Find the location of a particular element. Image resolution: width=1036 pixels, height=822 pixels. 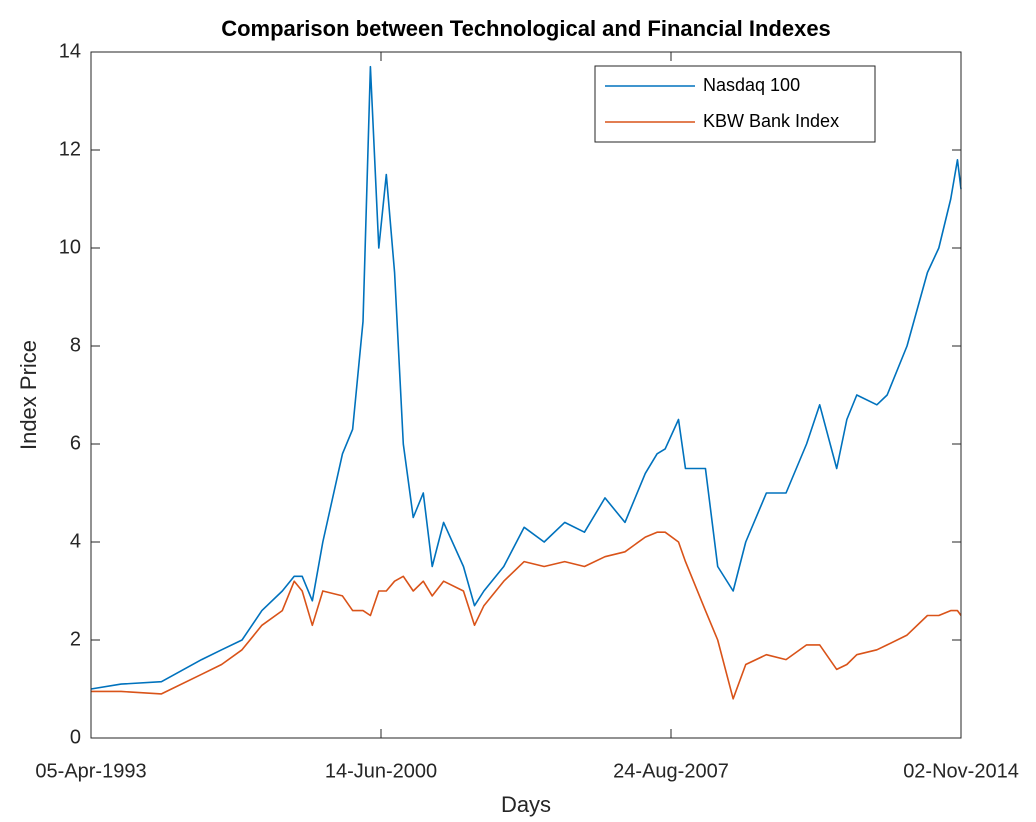

x-axis-label: Days is located at coordinates (526, 804).